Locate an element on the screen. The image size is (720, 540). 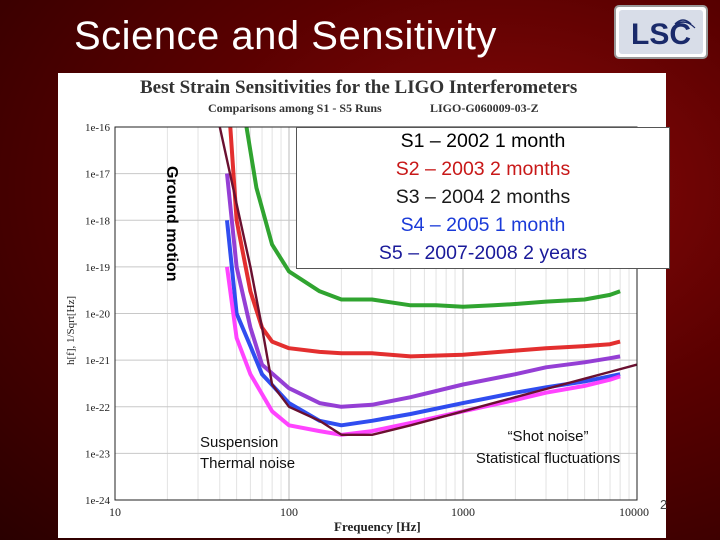
x-tick-label: 100 is located at coordinates (289, 512).